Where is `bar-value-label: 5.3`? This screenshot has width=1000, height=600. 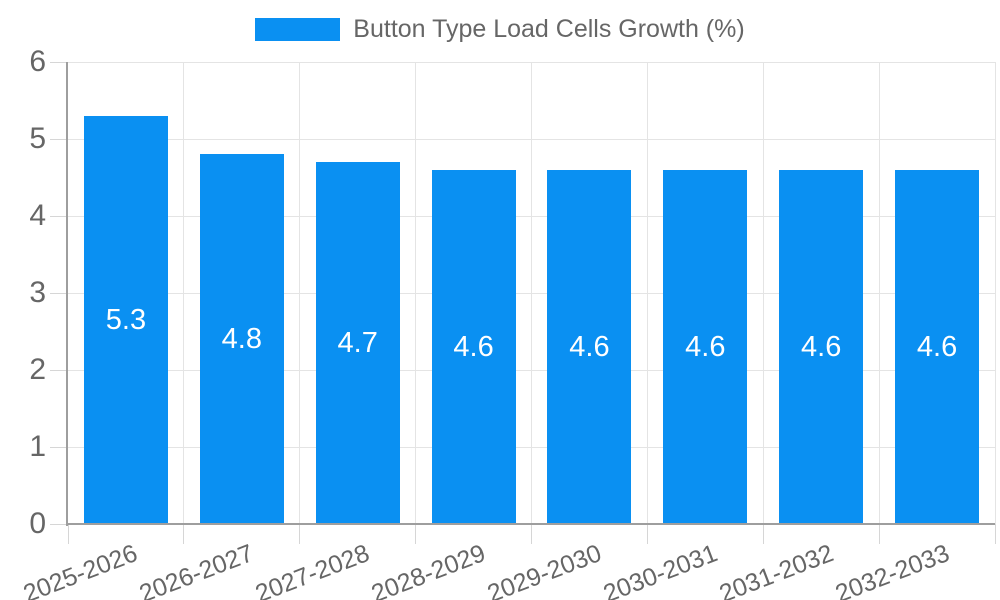 bar-value-label: 5.3 is located at coordinates (126, 319).